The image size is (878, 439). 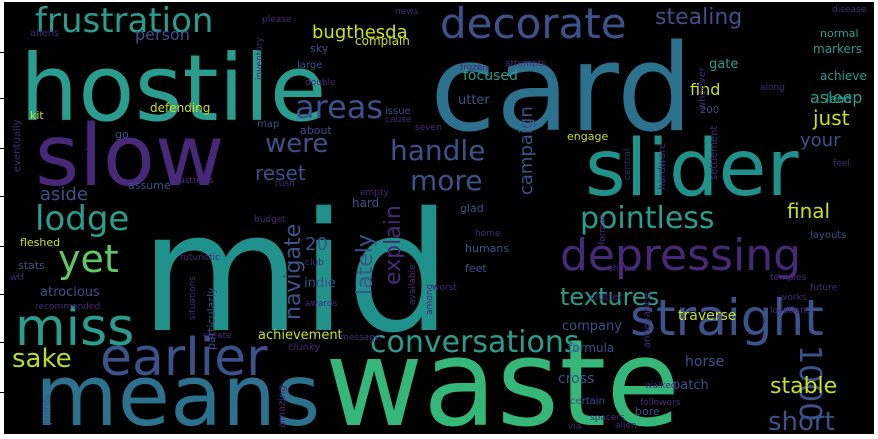 I want to click on cloud-word-earlier: earlier, so click(x=184, y=358).